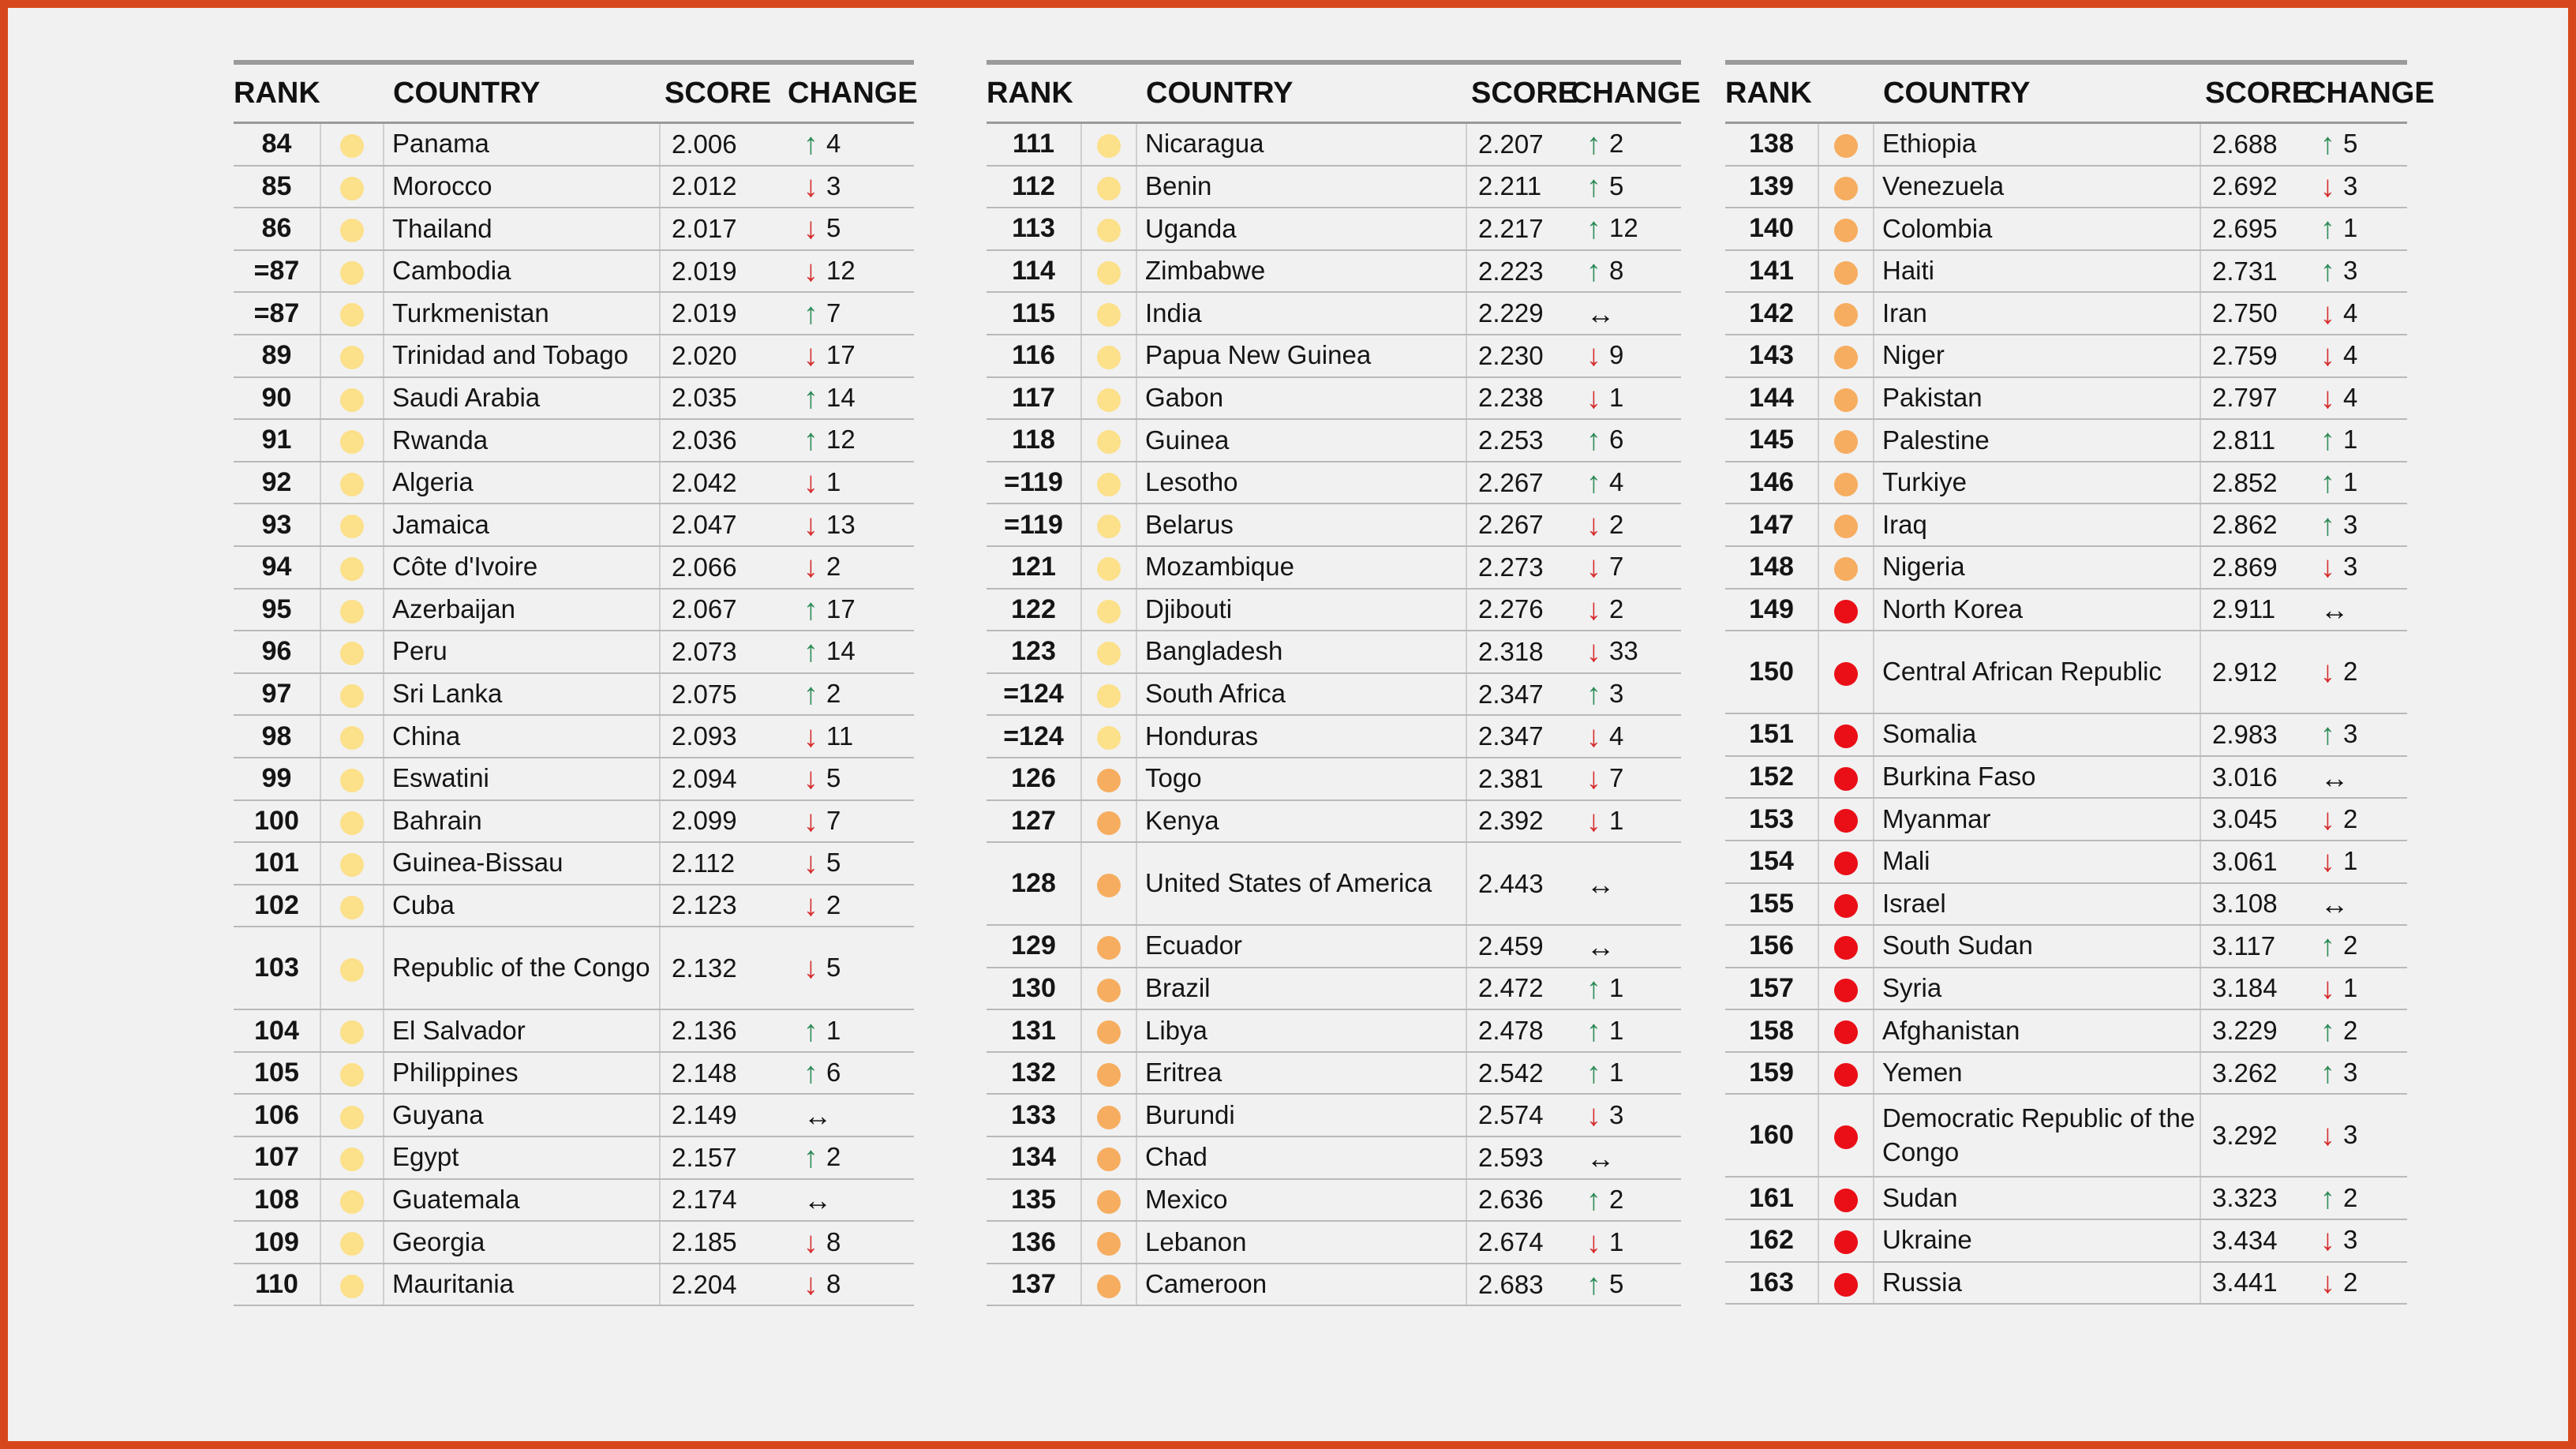 The height and width of the screenshot is (1449, 2576). What do you see at coordinates (1034, 884) in the screenshot?
I see `rank-cell: 128` at bounding box center [1034, 884].